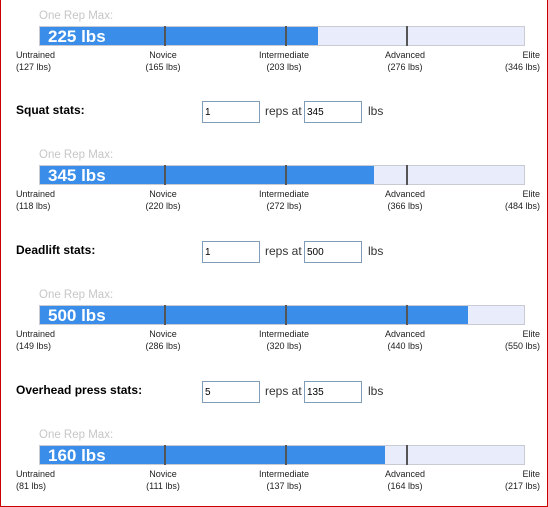  Describe the element at coordinates (163, 486) in the screenshot. I see `level-threshold: (111 lbs)` at that location.